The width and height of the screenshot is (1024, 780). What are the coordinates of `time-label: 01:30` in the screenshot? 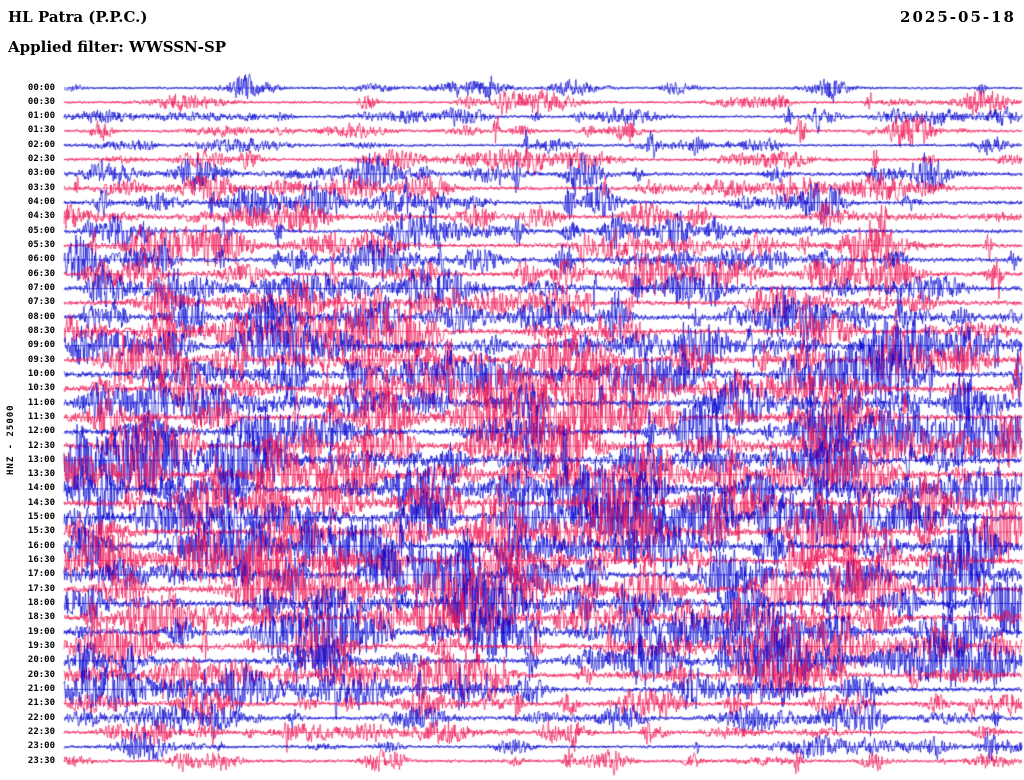 It's located at (41, 130).